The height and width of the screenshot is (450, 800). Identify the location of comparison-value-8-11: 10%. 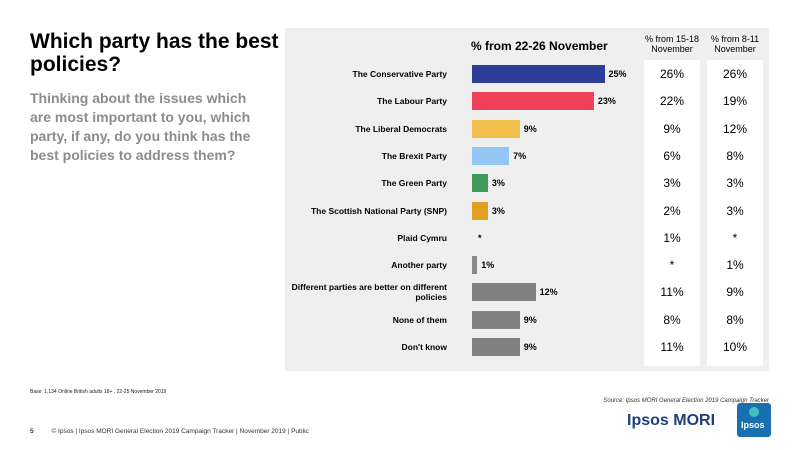
(735, 347).